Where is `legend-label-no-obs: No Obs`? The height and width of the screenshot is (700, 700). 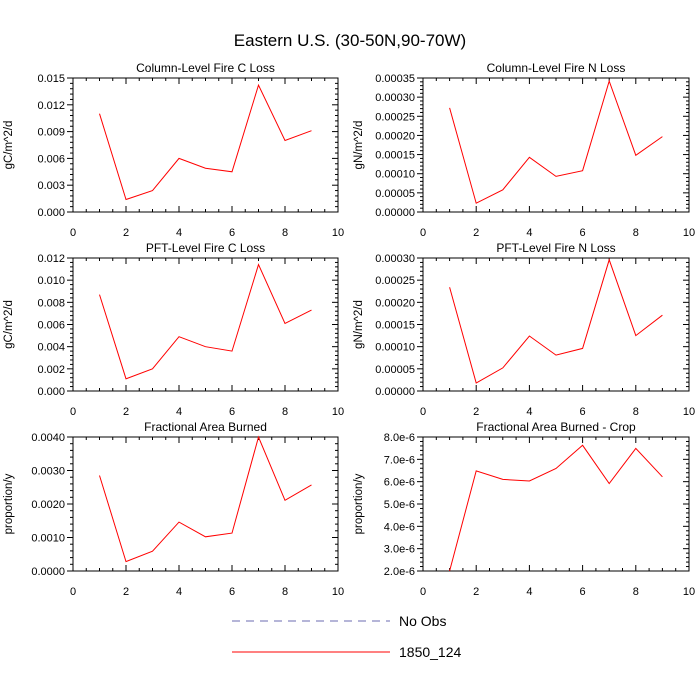
legend-label-no-obs: No Obs is located at coordinates (422, 621).